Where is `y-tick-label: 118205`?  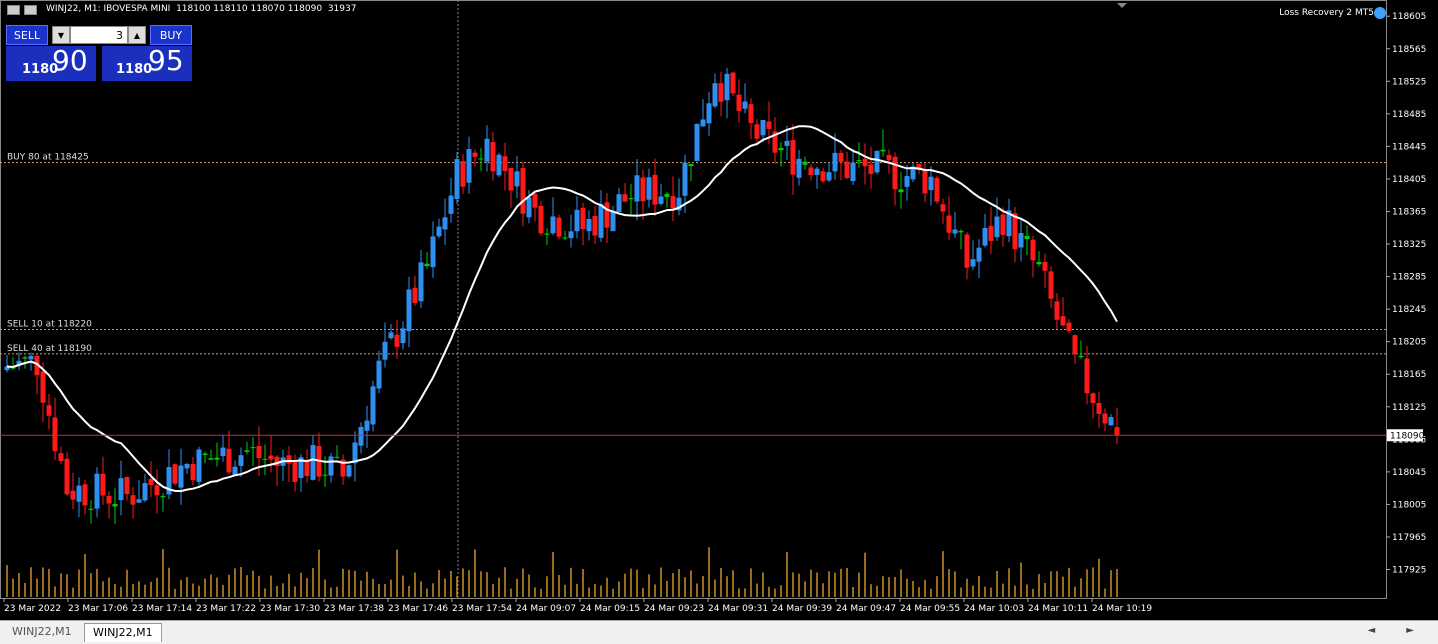 y-tick-label: 118205 is located at coordinates (1409, 343).